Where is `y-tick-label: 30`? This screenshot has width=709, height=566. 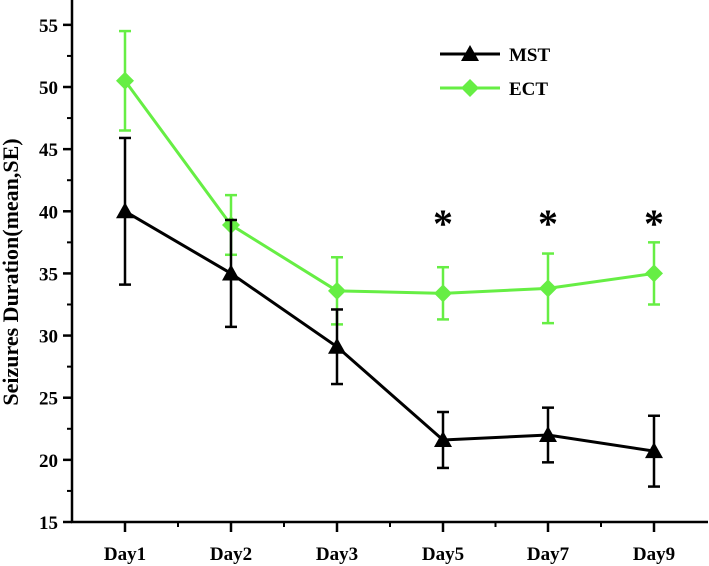 y-tick-label: 30 is located at coordinates (48, 337).